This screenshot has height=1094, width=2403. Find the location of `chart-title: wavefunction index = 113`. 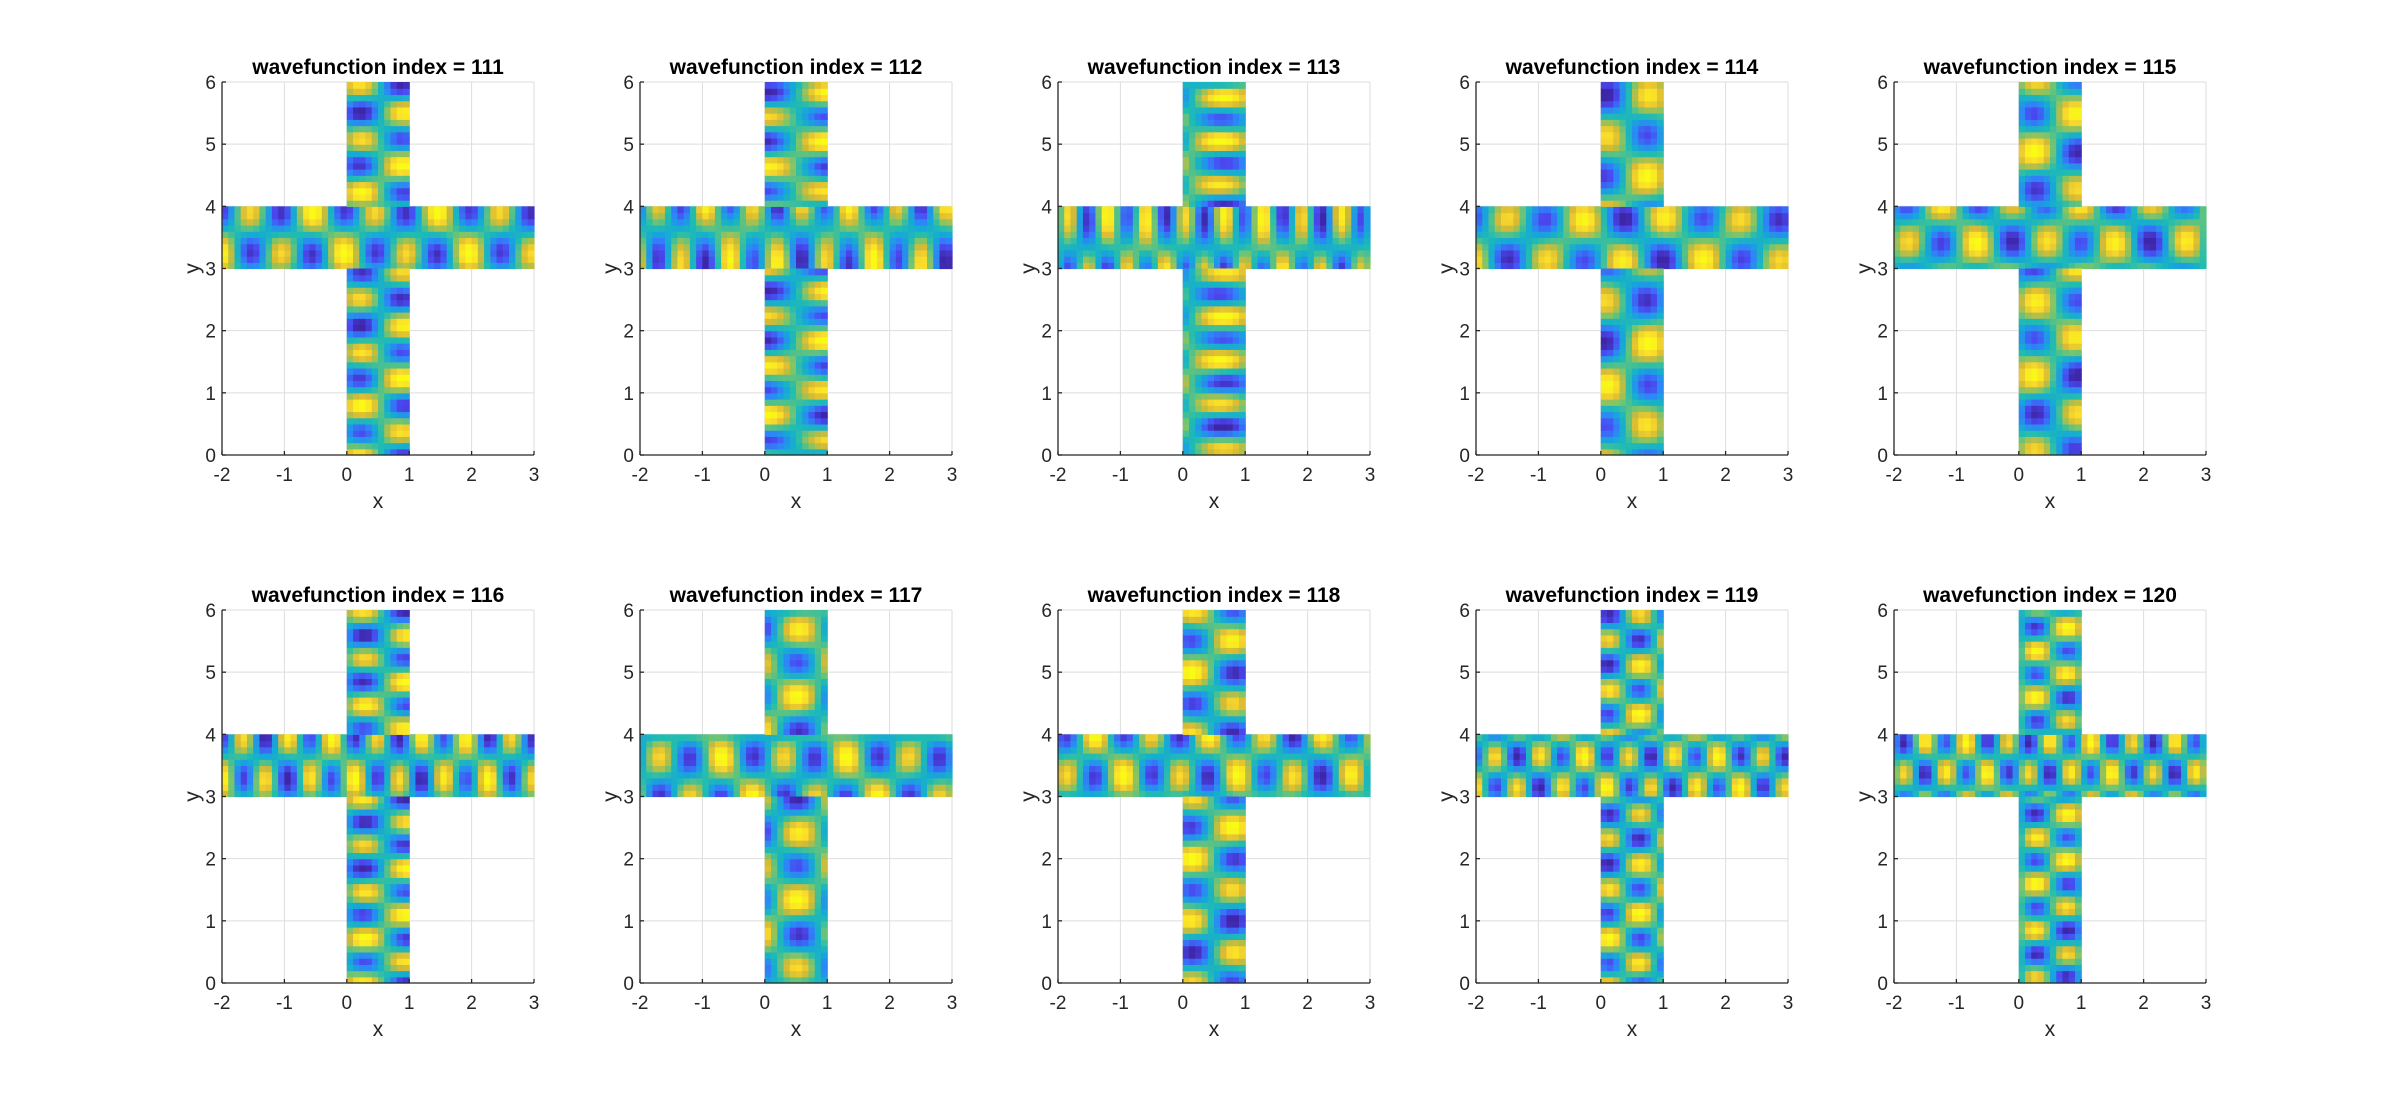

chart-title: wavefunction index = 113 is located at coordinates (1214, 67).